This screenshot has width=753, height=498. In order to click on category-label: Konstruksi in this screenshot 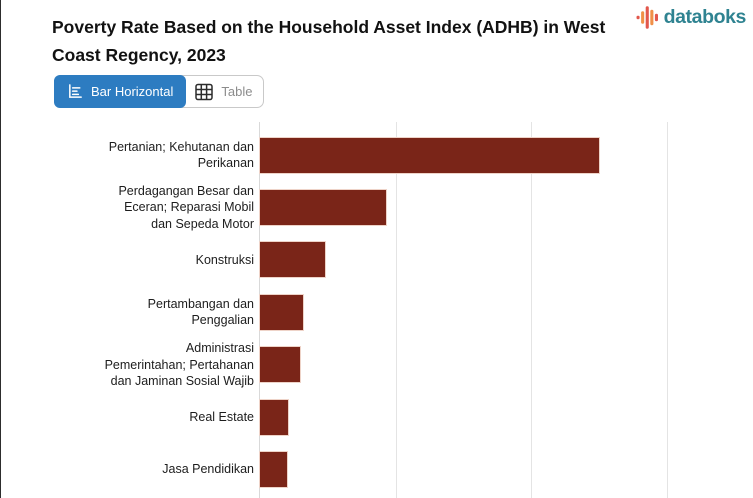, I will do `click(224, 259)`.